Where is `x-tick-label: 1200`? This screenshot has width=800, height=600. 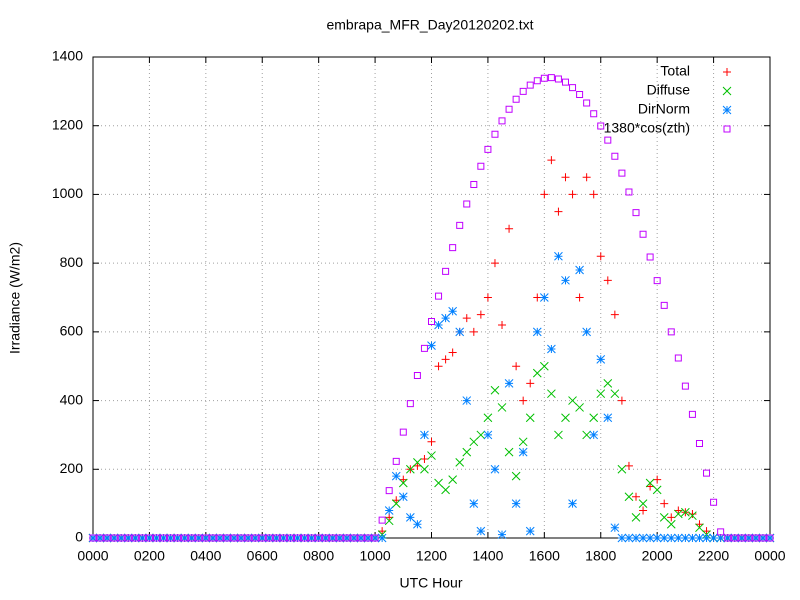 x-tick-label: 1200 is located at coordinates (431, 556).